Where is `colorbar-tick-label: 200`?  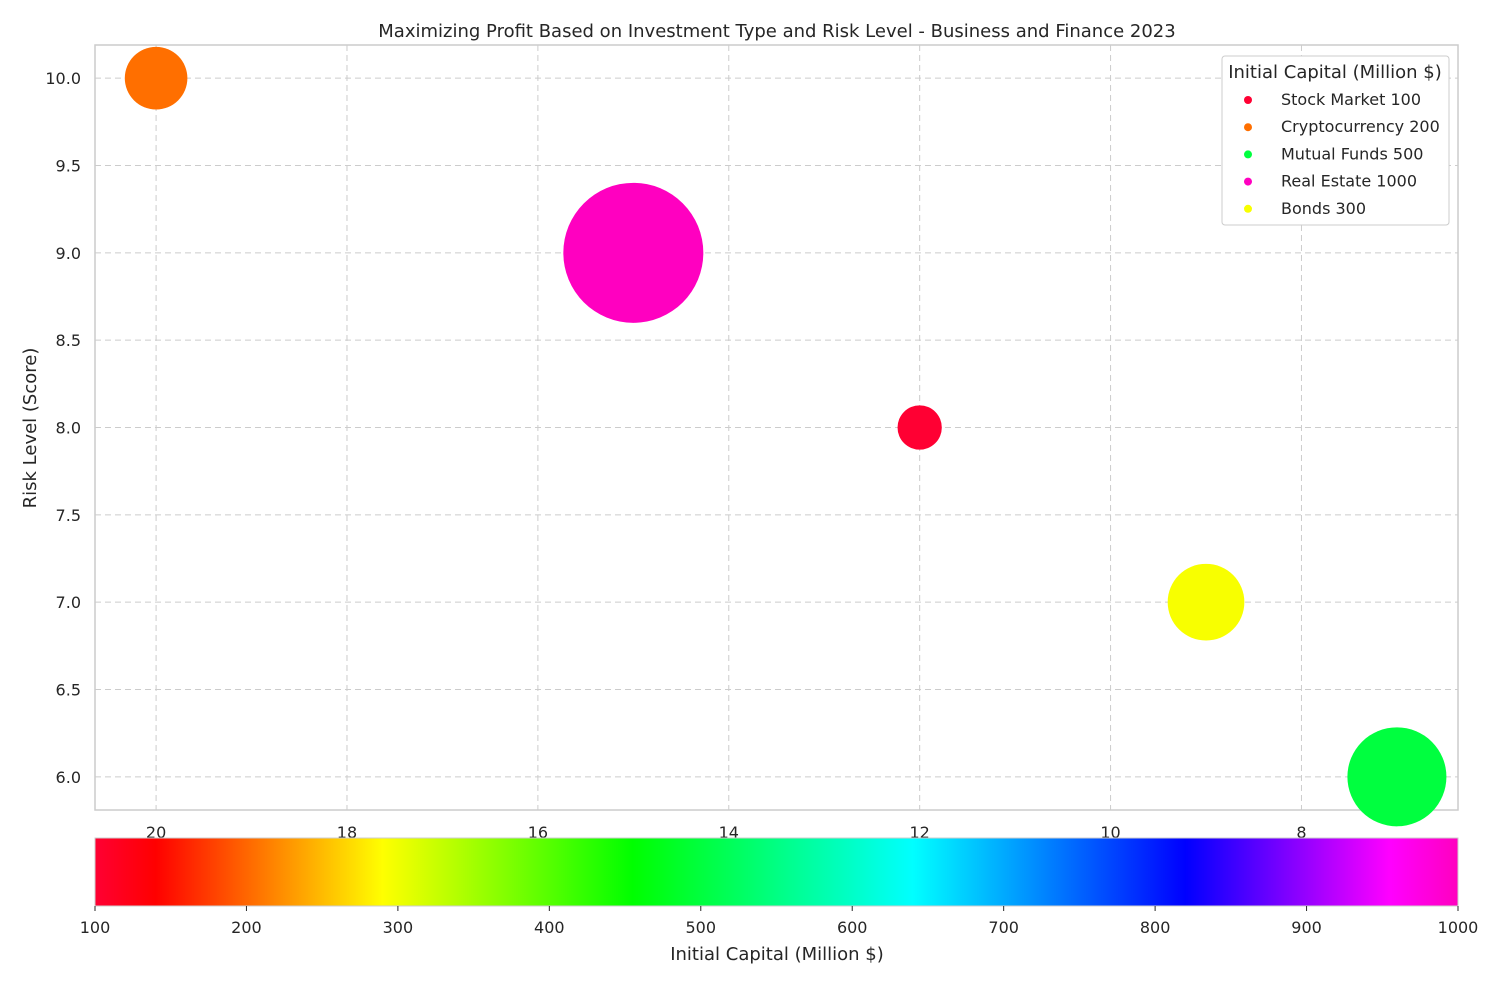 colorbar-tick-label: 200 is located at coordinates (246, 927).